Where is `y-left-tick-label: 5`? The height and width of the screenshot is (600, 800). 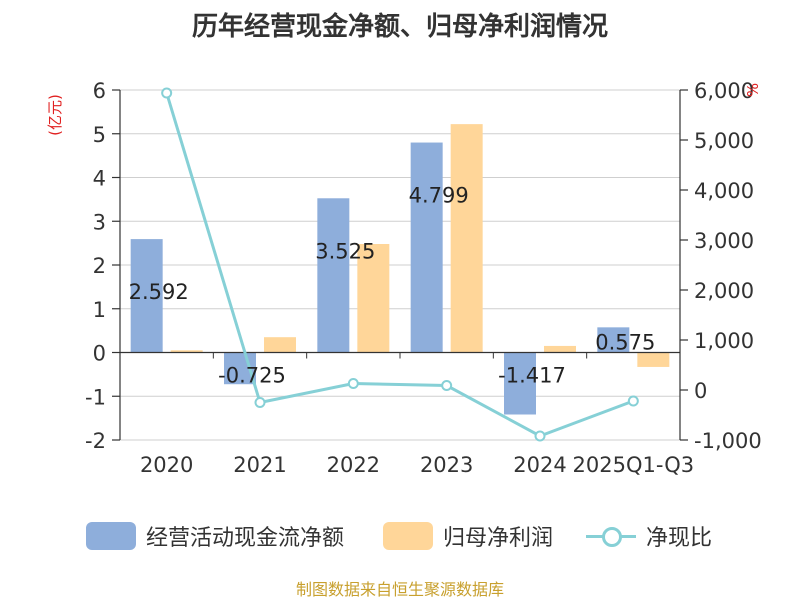 y-left-tick-label: 5 is located at coordinates (99, 135).